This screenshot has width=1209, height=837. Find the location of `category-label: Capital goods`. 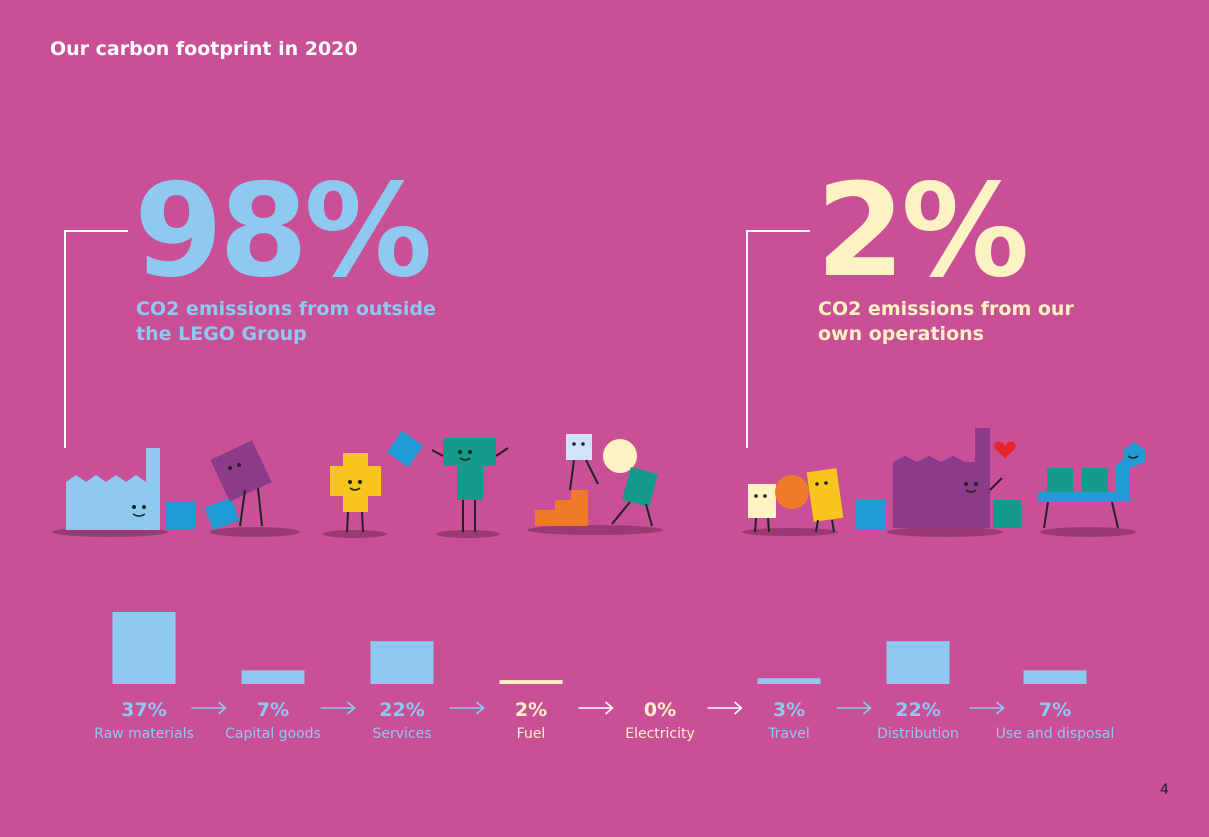

category-label: Capital goods is located at coordinates (273, 734).